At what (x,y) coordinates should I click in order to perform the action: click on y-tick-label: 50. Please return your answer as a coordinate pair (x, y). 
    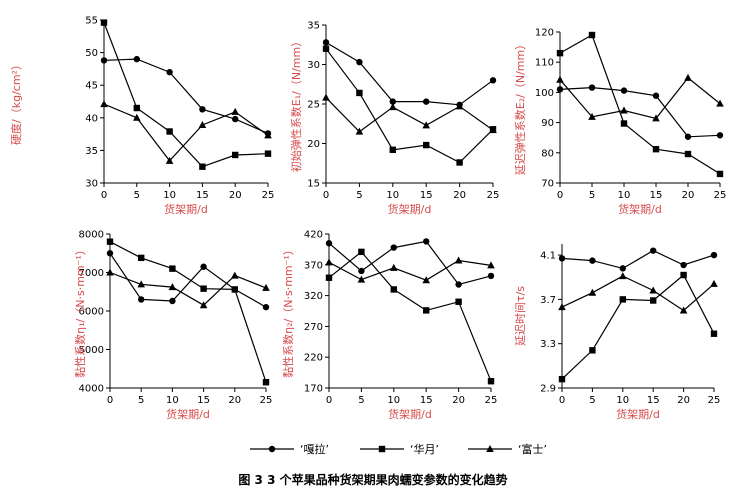
    Looking at the image, I should click on (91, 53).